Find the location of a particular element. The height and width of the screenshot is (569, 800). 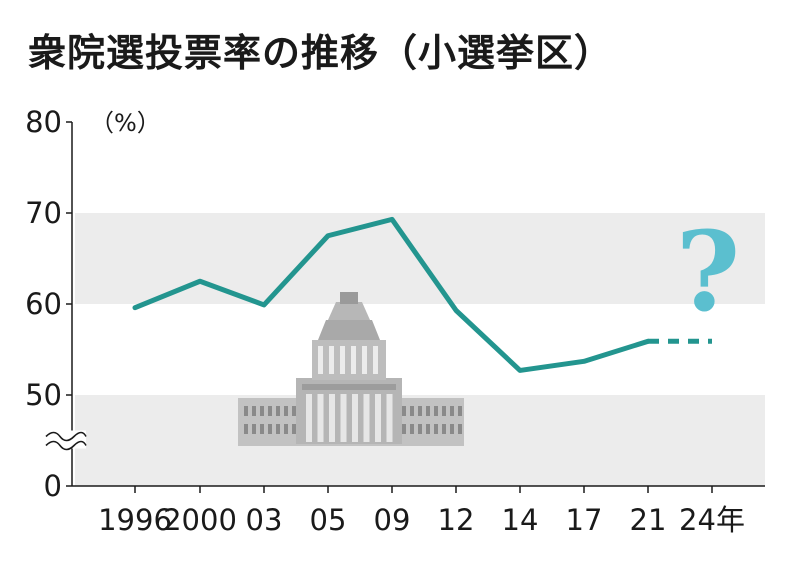

x-tick-label: 17 is located at coordinates (584, 520).